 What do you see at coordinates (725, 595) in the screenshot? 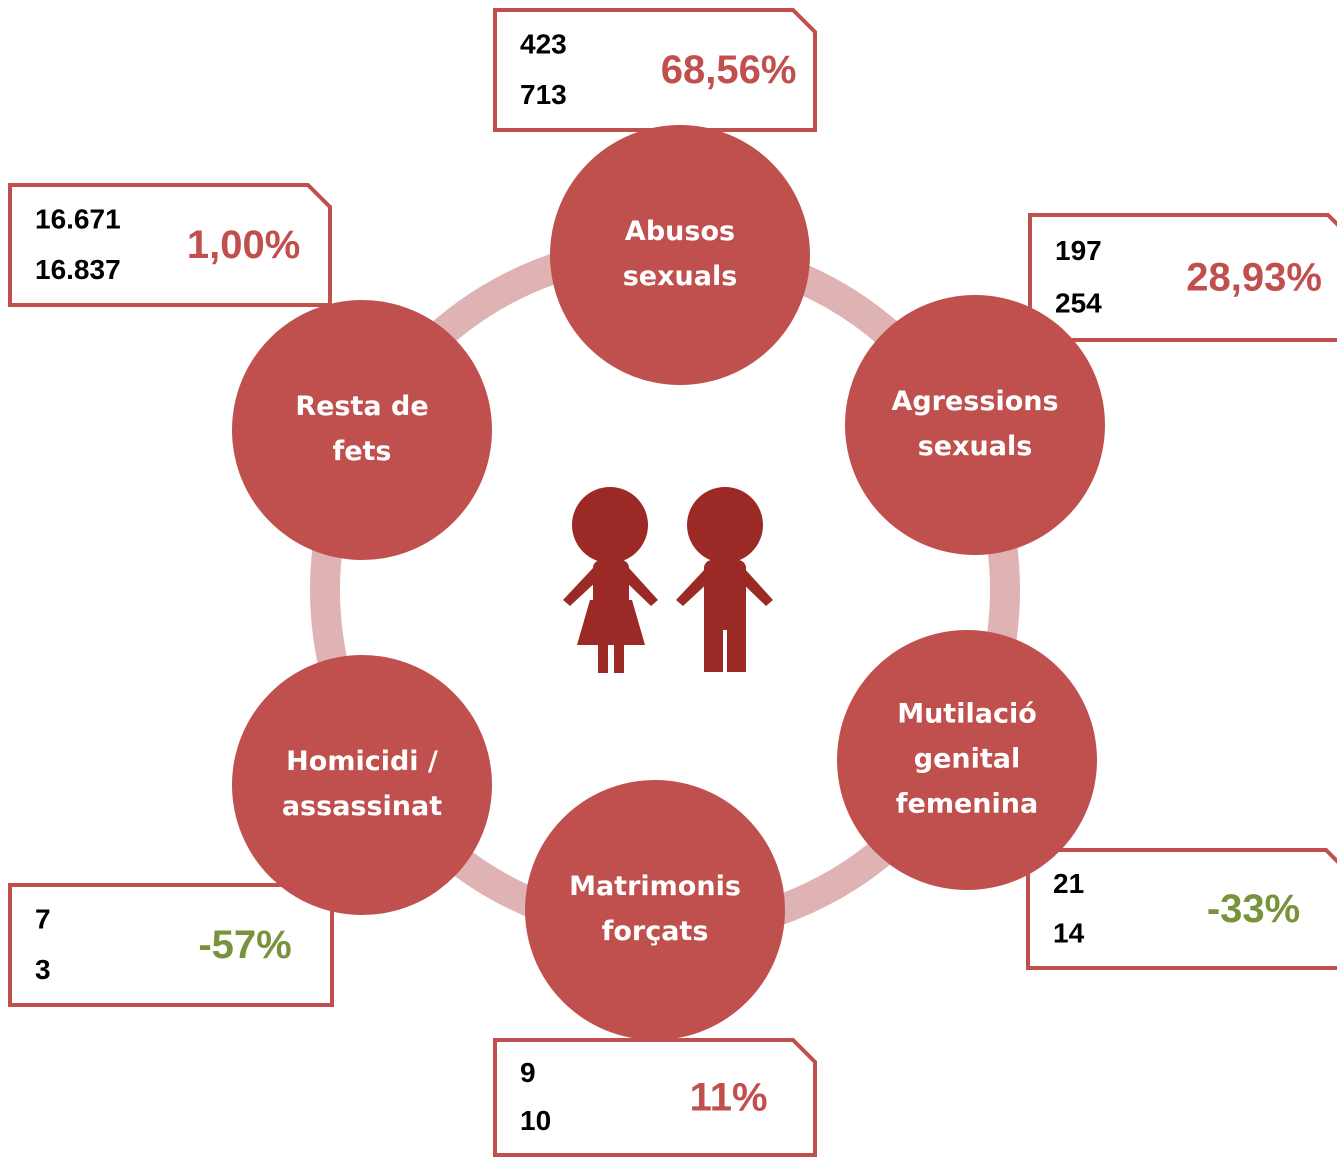
I see `boy-body` at bounding box center [725, 595].